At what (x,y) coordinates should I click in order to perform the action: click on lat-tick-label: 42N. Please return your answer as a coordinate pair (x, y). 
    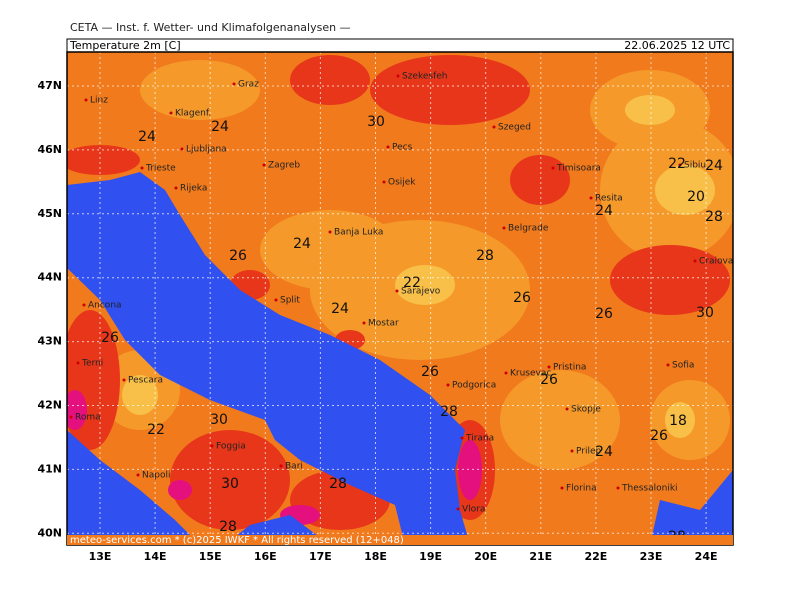
    Looking at the image, I should click on (49, 405).